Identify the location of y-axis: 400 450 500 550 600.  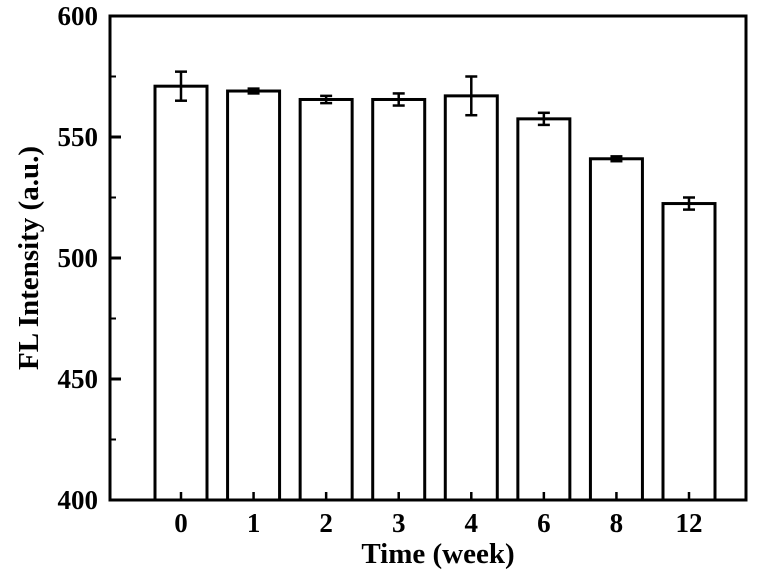
(89, 258).